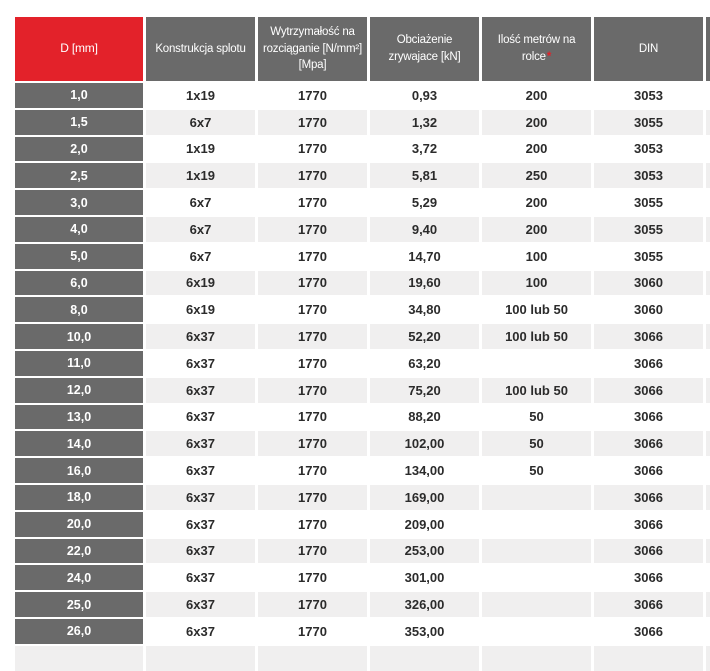  I want to click on cell-diameter: 22,0, so click(79, 551).